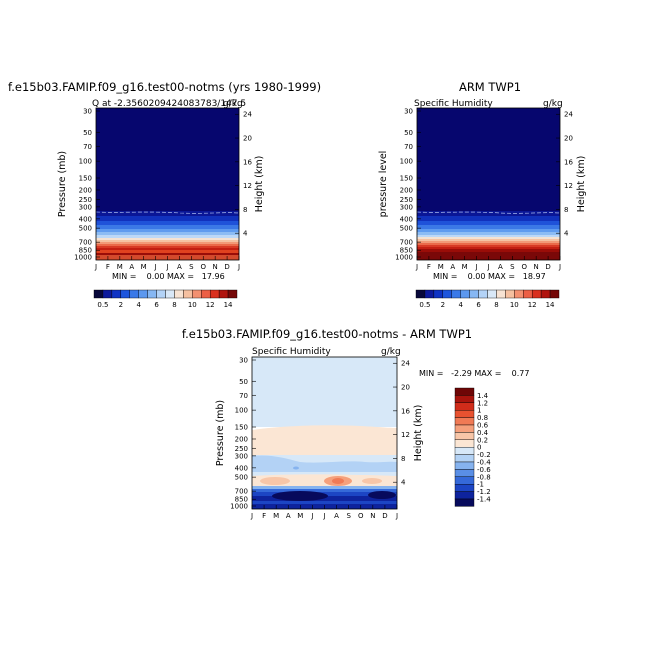 The image size is (654, 654). What do you see at coordinates (121, 305) in the screenshot?
I see `colorbar-label: 2` at bounding box center [121, 305].